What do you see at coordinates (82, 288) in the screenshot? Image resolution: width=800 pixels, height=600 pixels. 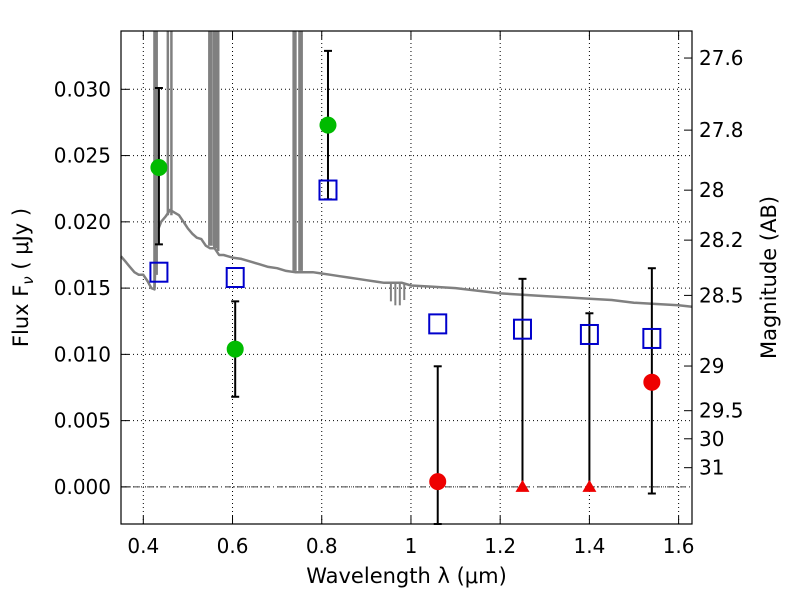 I see `y-tick-label-3: 0.015` at bounding box center [82, 288].